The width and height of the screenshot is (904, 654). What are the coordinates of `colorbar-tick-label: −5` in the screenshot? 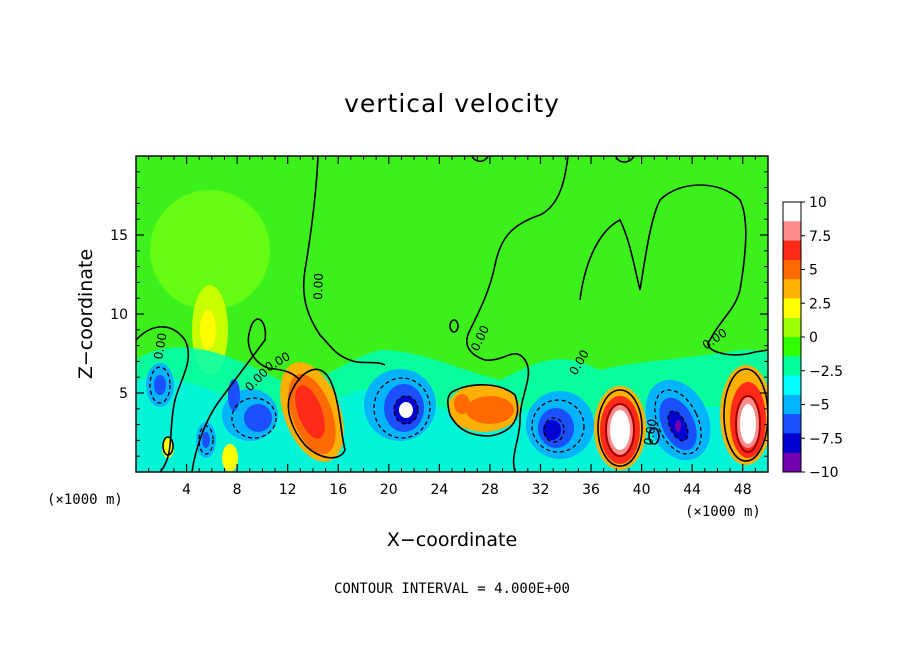 It's located at (819, 406).